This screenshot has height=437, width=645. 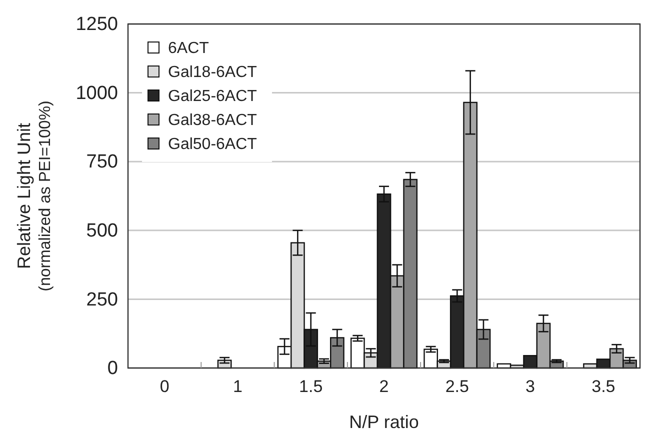 I want to click on x-axis-title: N/P ratio, so click(x=384, y=422).